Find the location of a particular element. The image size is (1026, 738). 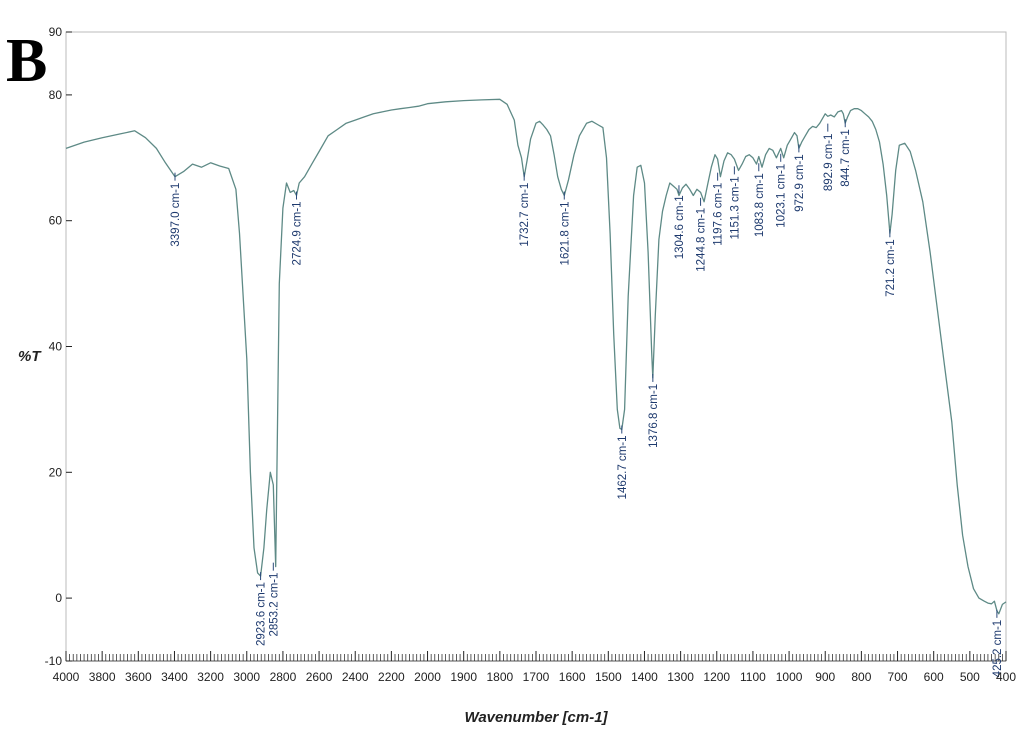

x-tick-label: 1700 is located at coordinates (536, 677).